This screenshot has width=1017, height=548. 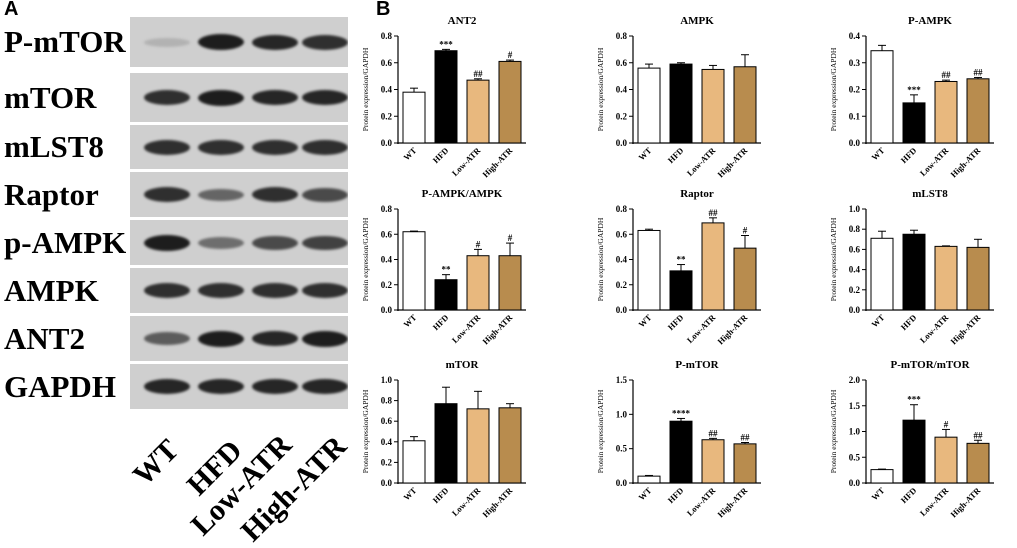 I want to click on y-tick-label: 0.1, so click(x=855, y=116).